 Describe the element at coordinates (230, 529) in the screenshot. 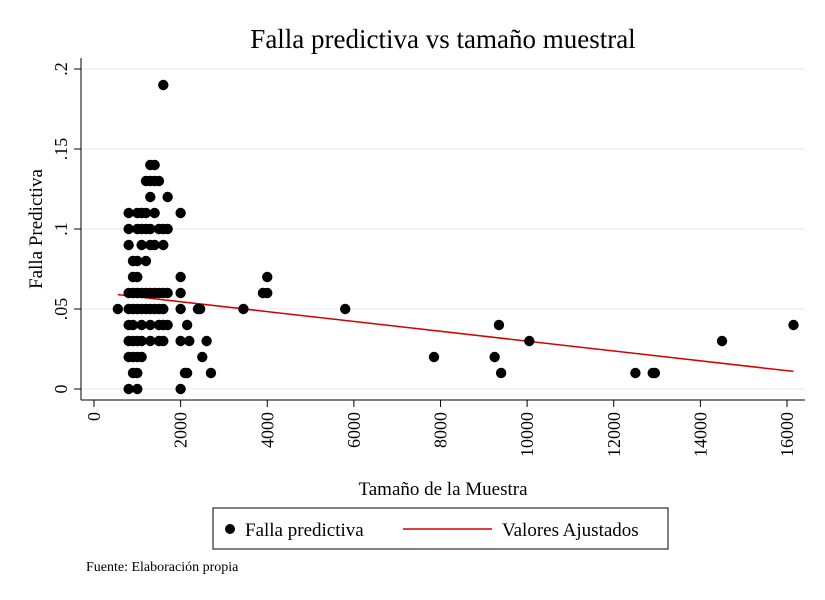

I see `legend-marker-scatter` at that location.